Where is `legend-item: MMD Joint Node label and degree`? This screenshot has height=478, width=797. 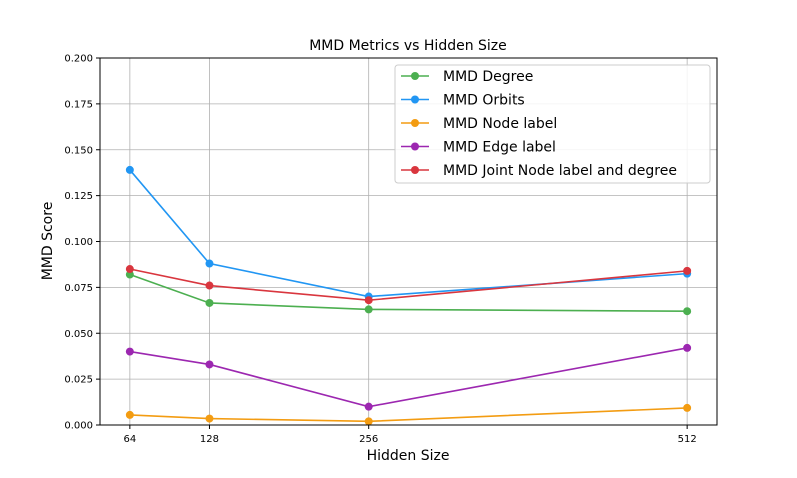
legend-item: MMD Joint Node label and degree is located at coordinates (539, 171).